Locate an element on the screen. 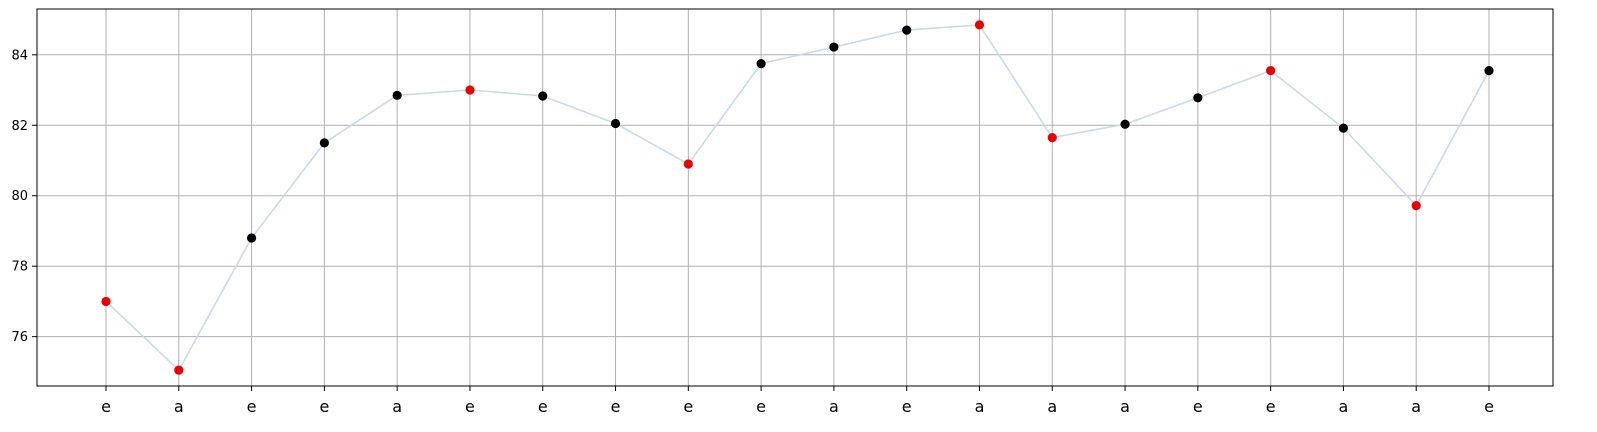  y-tick-label: 84 is located at coordinates (19, 55).